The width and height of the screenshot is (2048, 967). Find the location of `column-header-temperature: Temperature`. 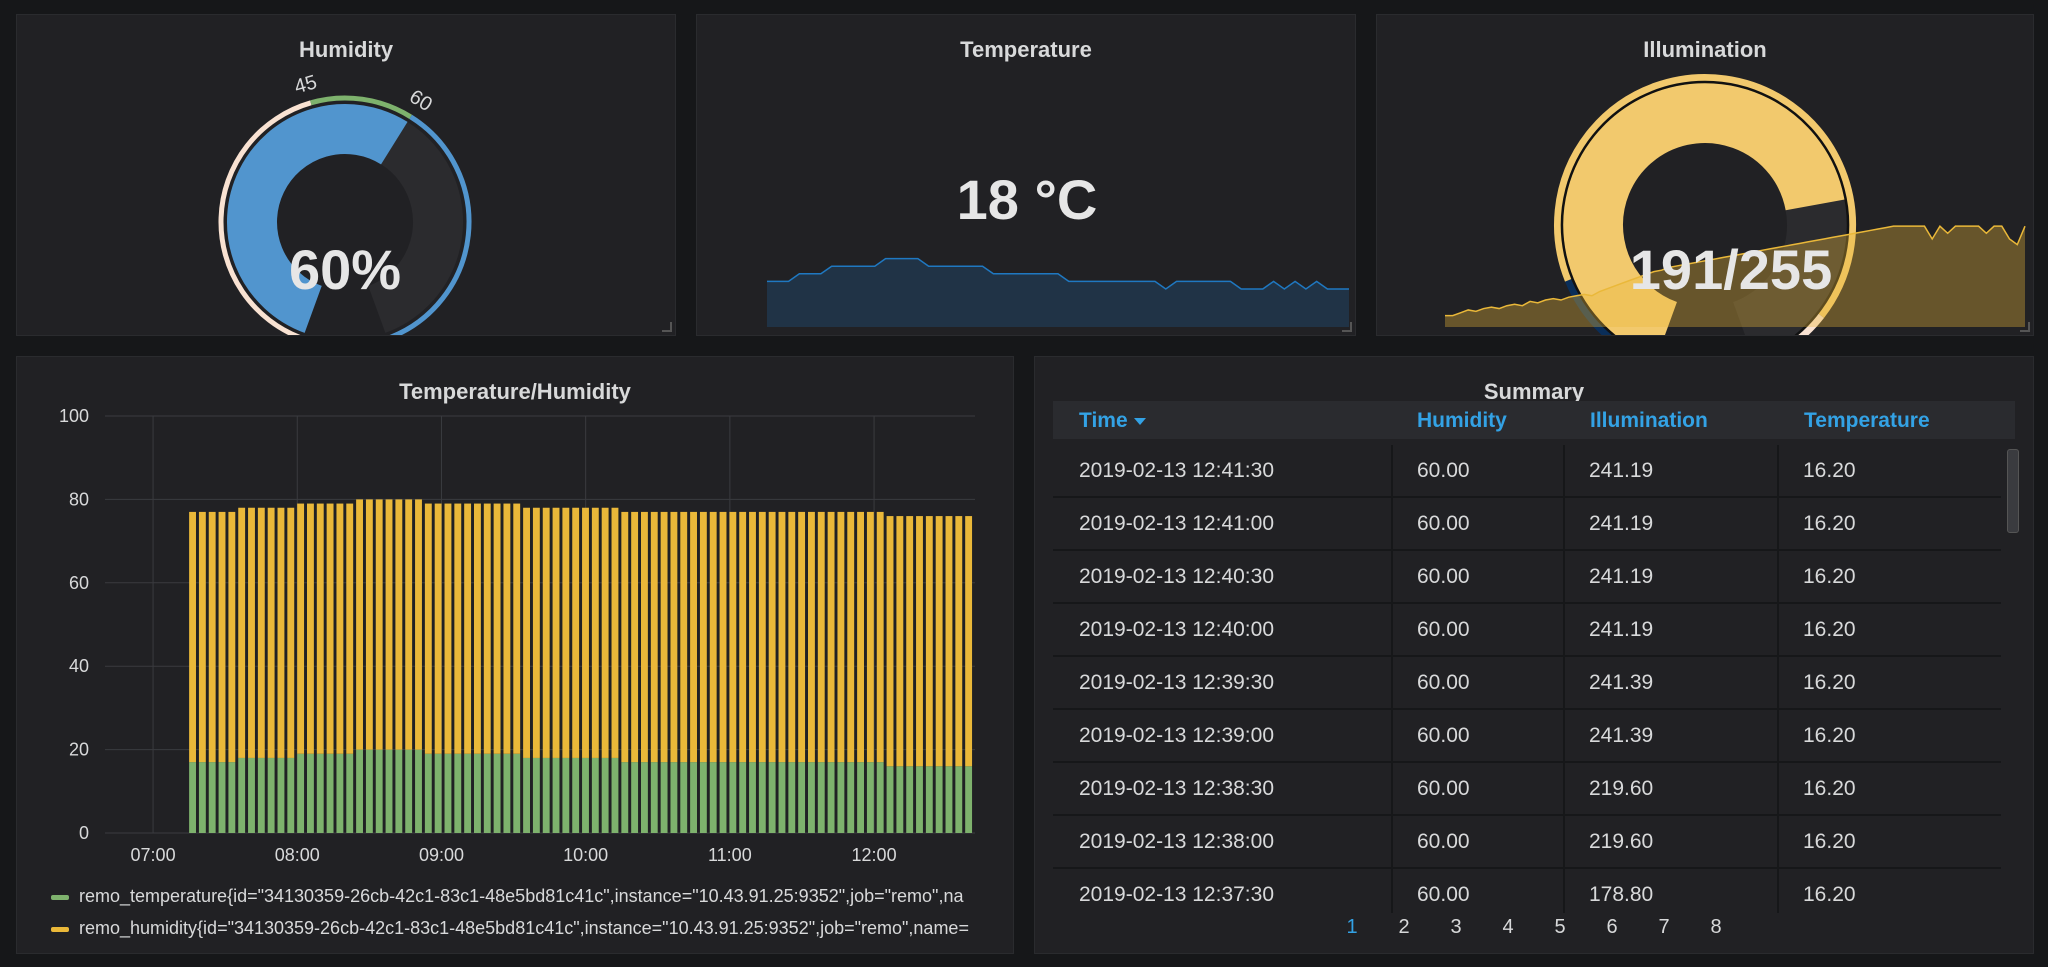

column-header-temperature: Temperature is located at coordinates (1867, 420).